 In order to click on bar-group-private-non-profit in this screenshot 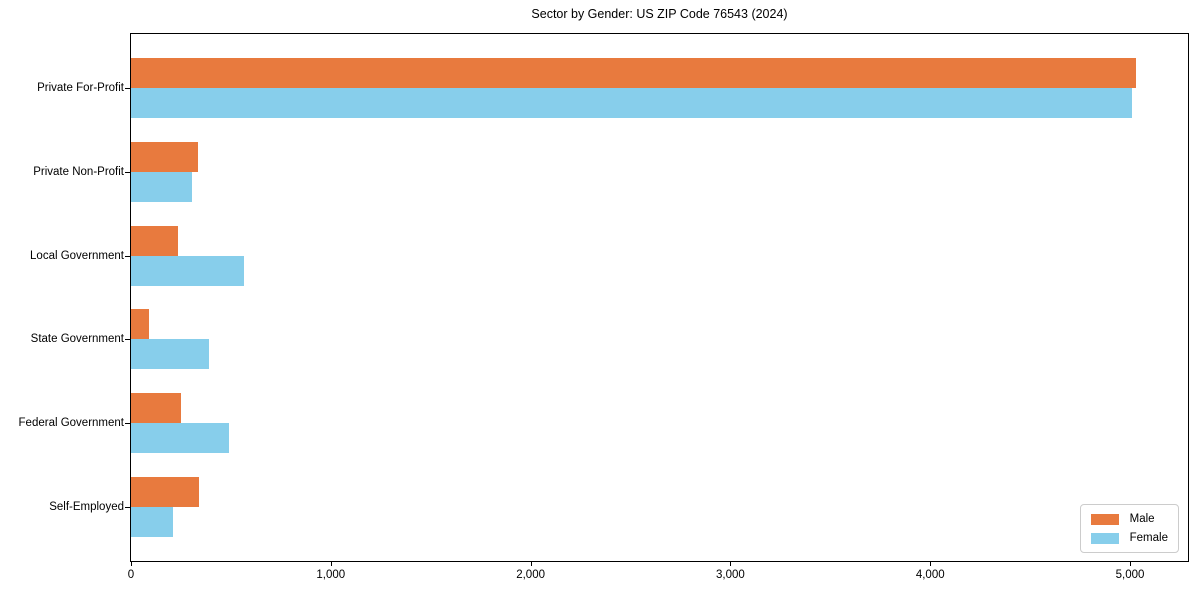, I will do `click(659, 172)`.